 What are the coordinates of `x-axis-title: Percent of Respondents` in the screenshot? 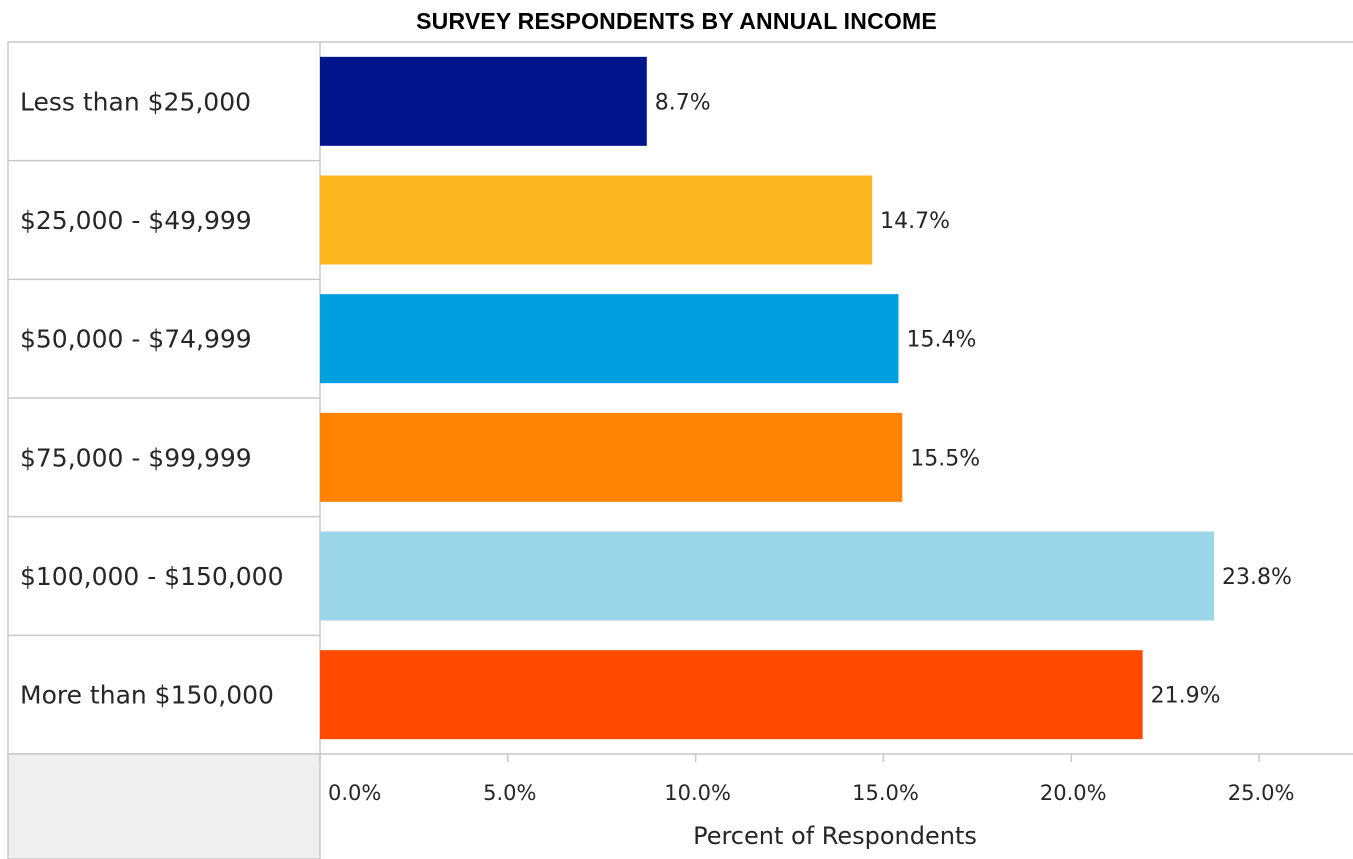 It's located at (835, 836).